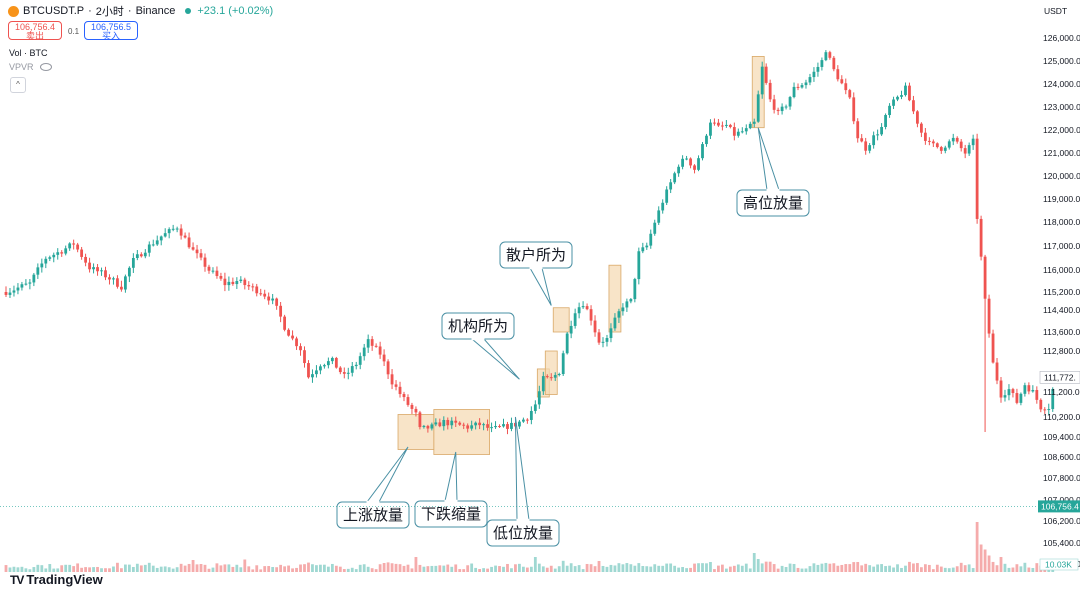 This screenshot has width=1080, height=597. What do you see at coordinates (1061, 417) in the screenshot?
I see `price-tick-label: 110,200.0` at bounding box center [1061, 417].